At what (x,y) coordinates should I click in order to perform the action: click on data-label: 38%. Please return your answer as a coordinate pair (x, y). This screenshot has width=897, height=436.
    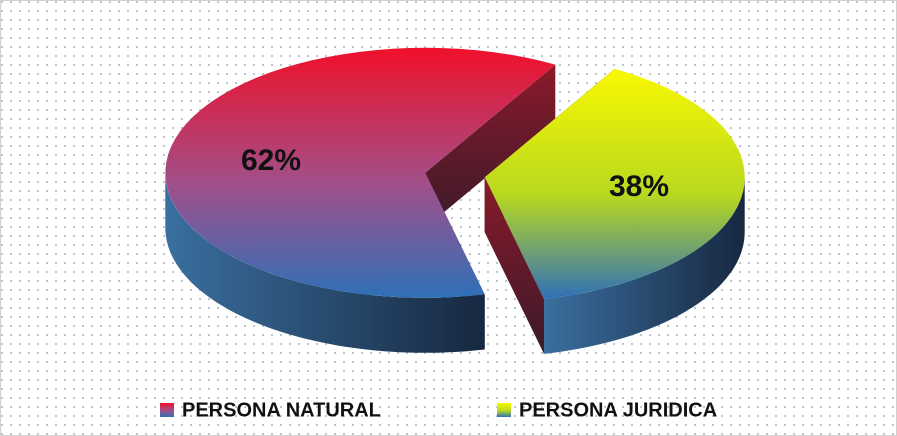
    Looking at the image, I should click on (639, 186).